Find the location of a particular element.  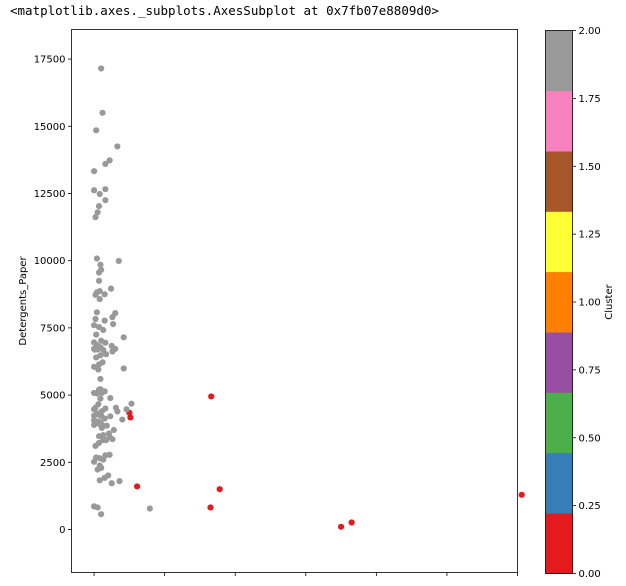

colorbar-tick-label: 0.00 is located at coordinates (590, 574).